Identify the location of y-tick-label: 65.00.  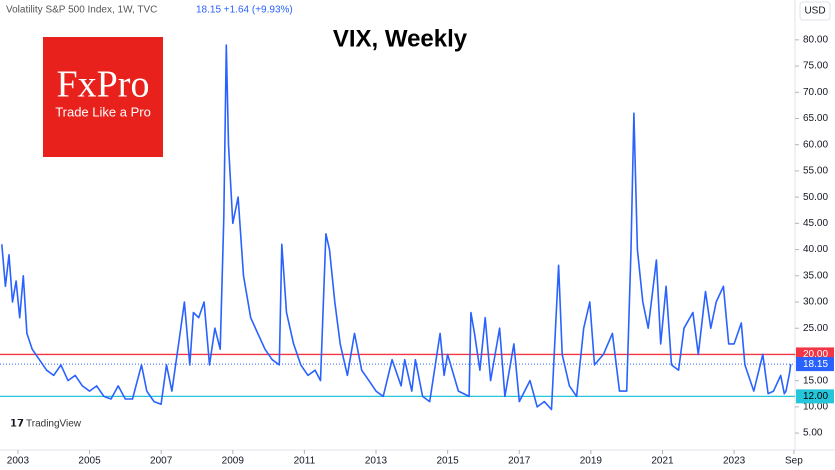
(815, 118).